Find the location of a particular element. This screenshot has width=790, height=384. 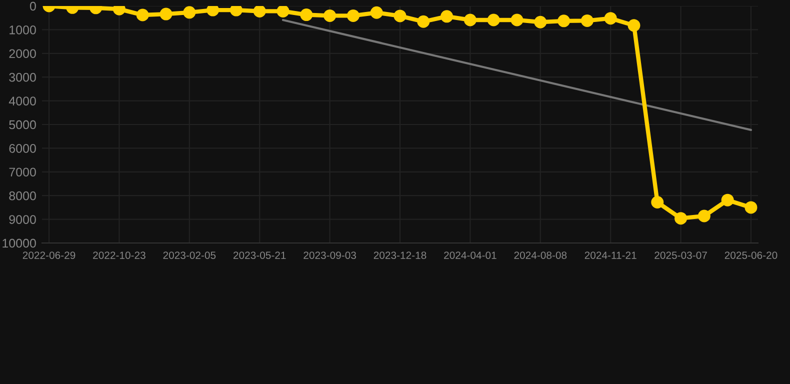

x-tick-label: 2024-04-01 is located at coordinates (470, 255).